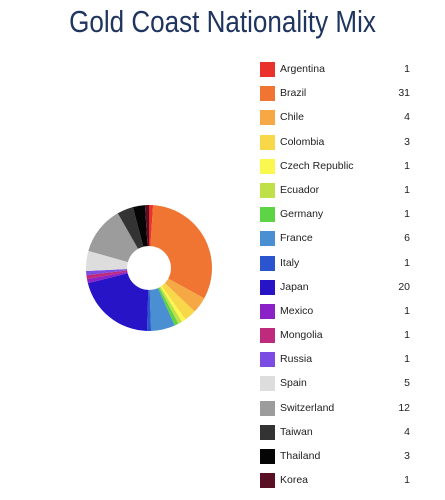  I want to click on legend-label: Italy, so click(290, 262).